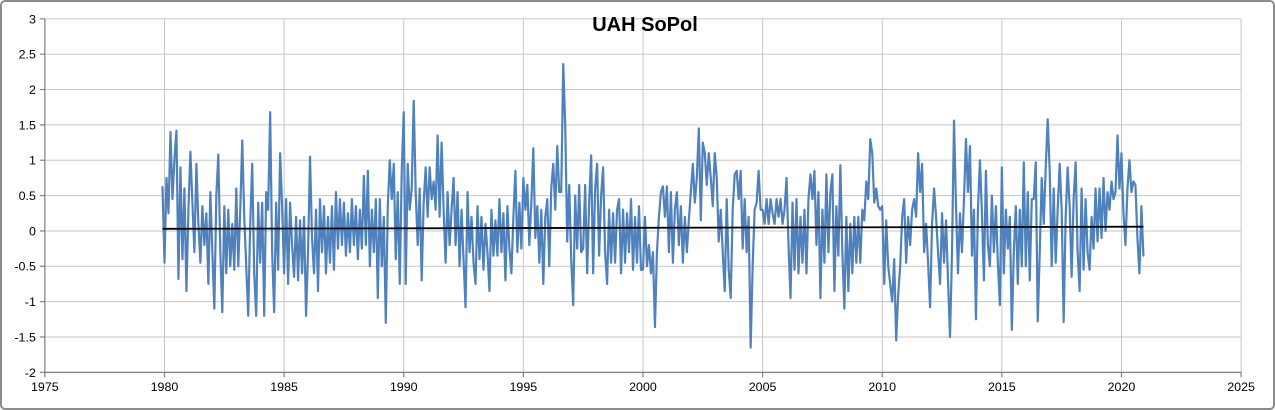 Image resolution: width=1275 pixels, height=410 pixels. Describe the element at coordinates (32, 90) in the screenshot. I see `y-axis-tick-label: 2` at that location.